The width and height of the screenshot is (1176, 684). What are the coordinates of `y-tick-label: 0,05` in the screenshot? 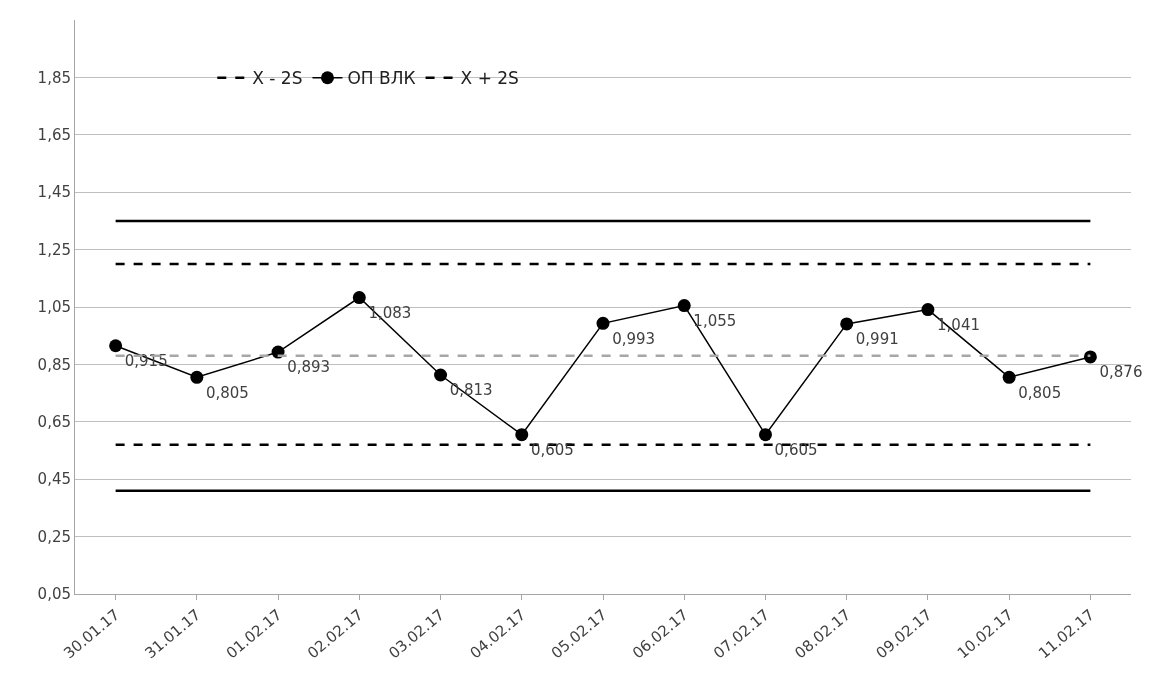 It's located at (54, 594).